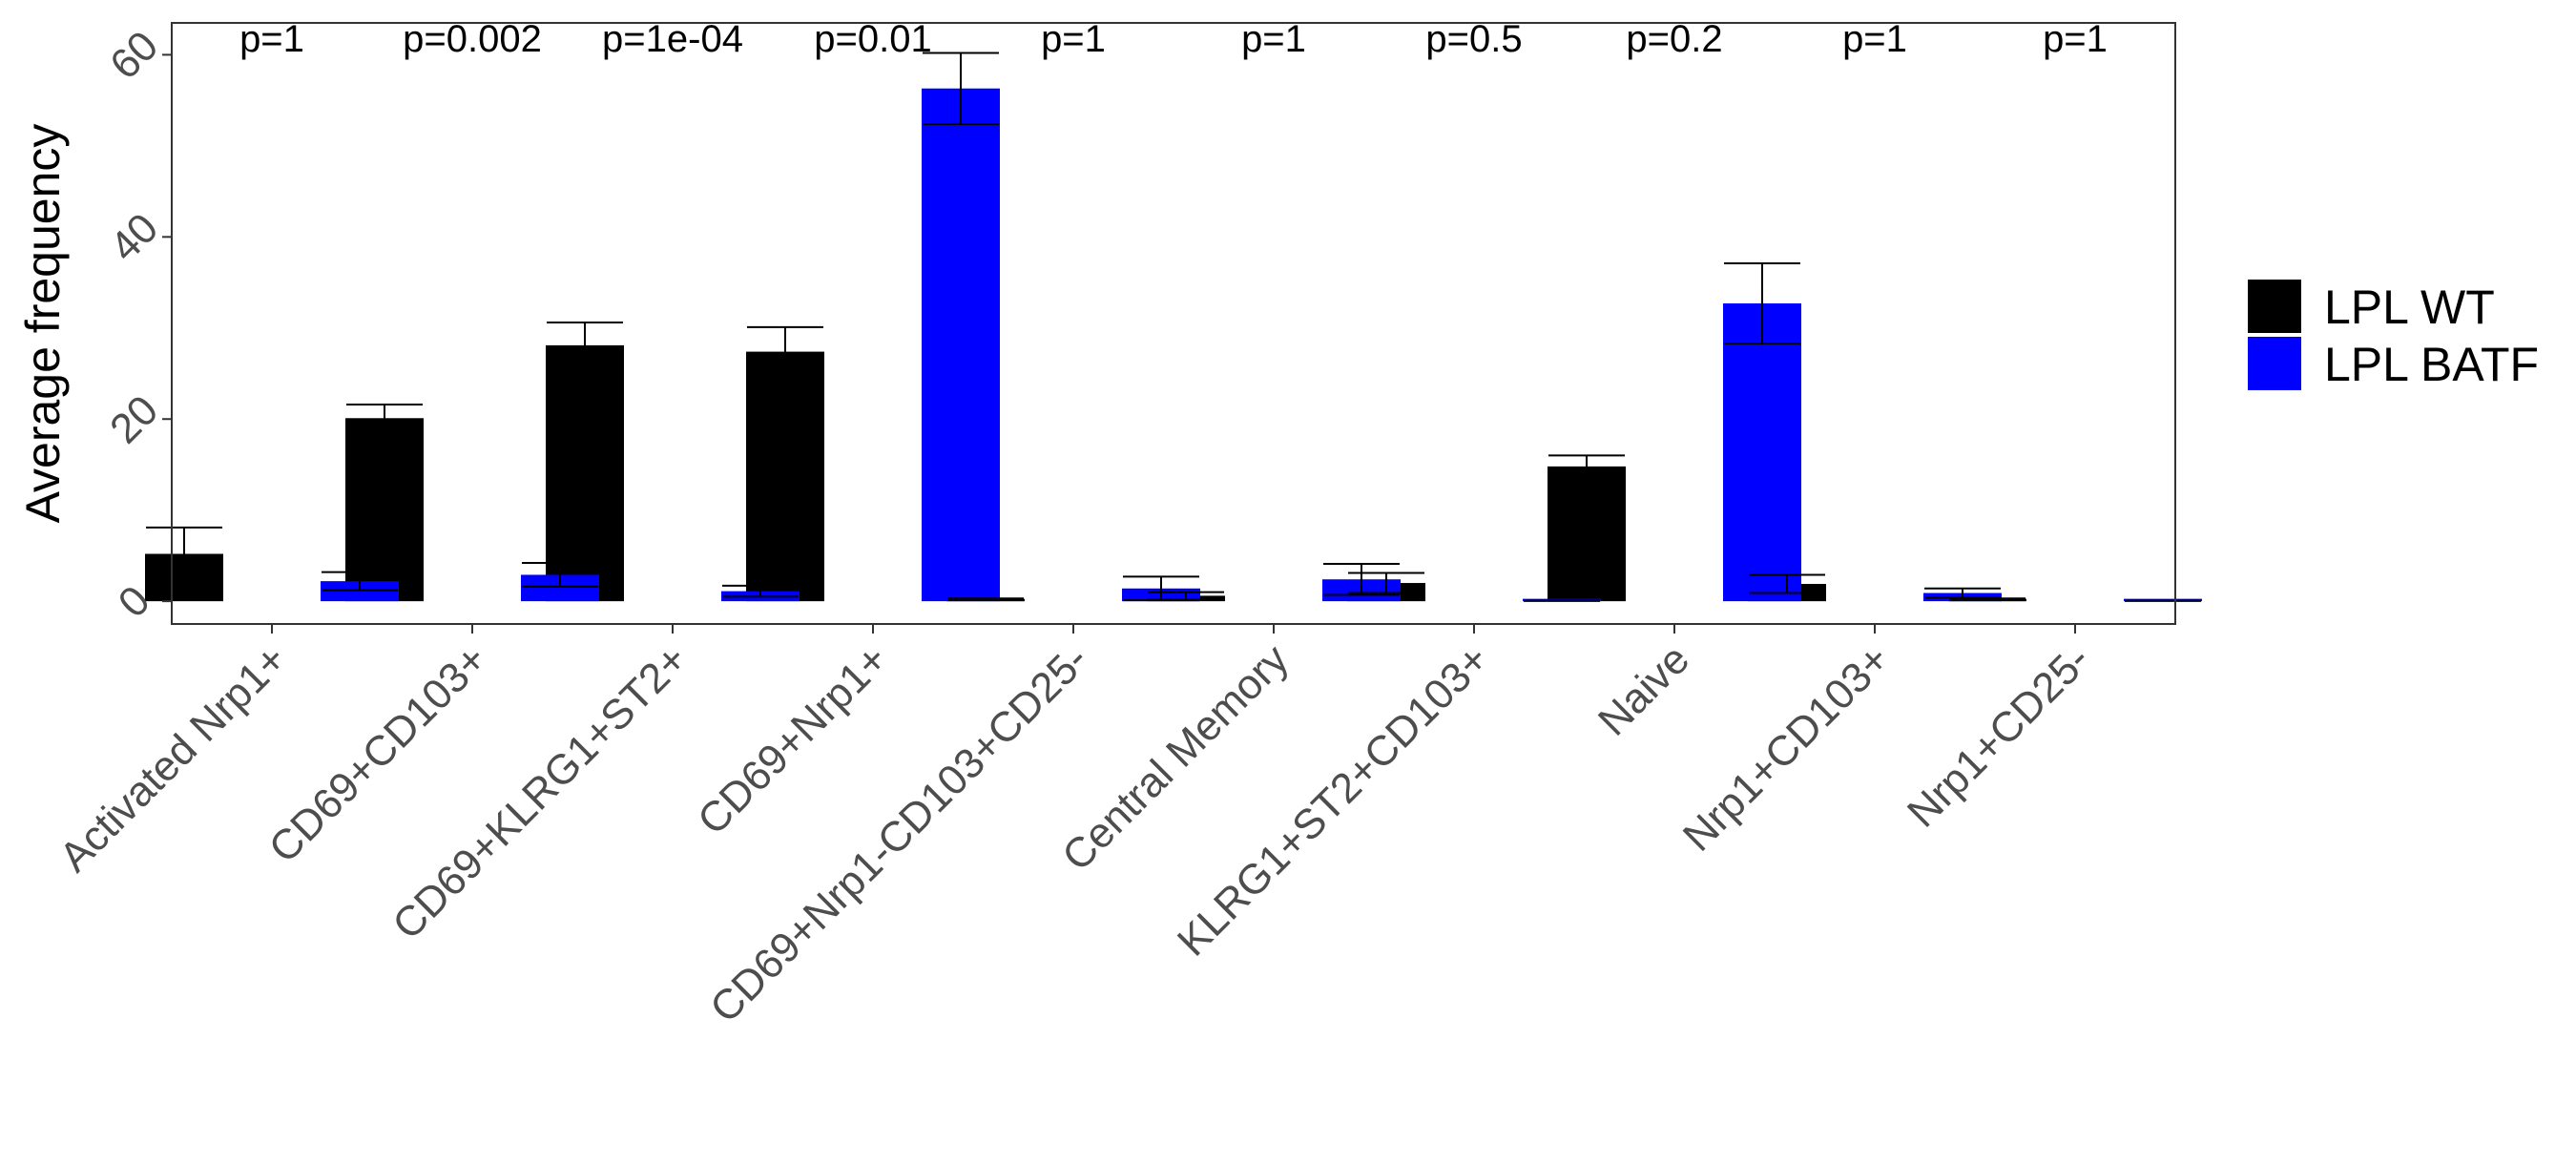 This screenshot has height=1164, width=2576. What do you see at coordinates (1874, 39) in the screenshot?
I see `p-value-label-8: p=1` at bounding box center [1874, 39].